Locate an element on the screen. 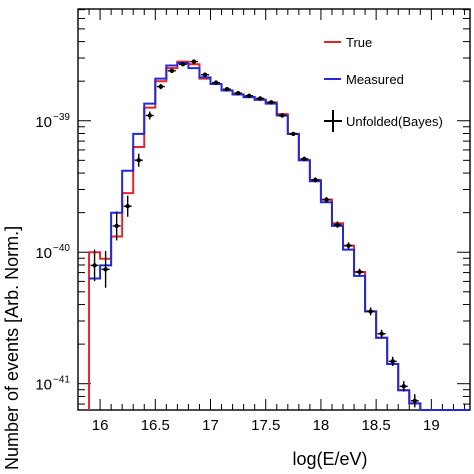 This screenshot has width=474, height=474. legend: True Measured Unfolded(Bayes) is located at coordinates (383, 83).